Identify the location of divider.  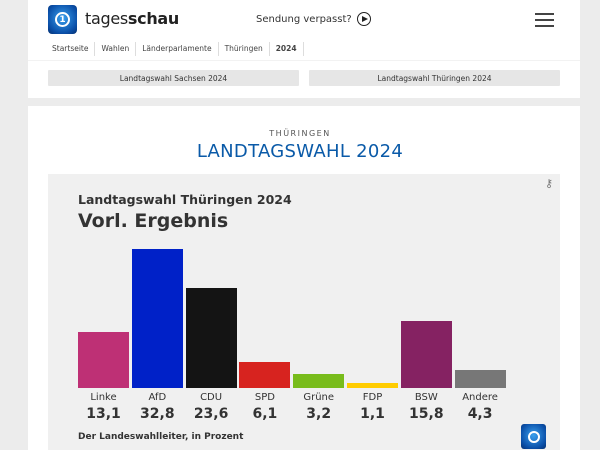
(304, 60).